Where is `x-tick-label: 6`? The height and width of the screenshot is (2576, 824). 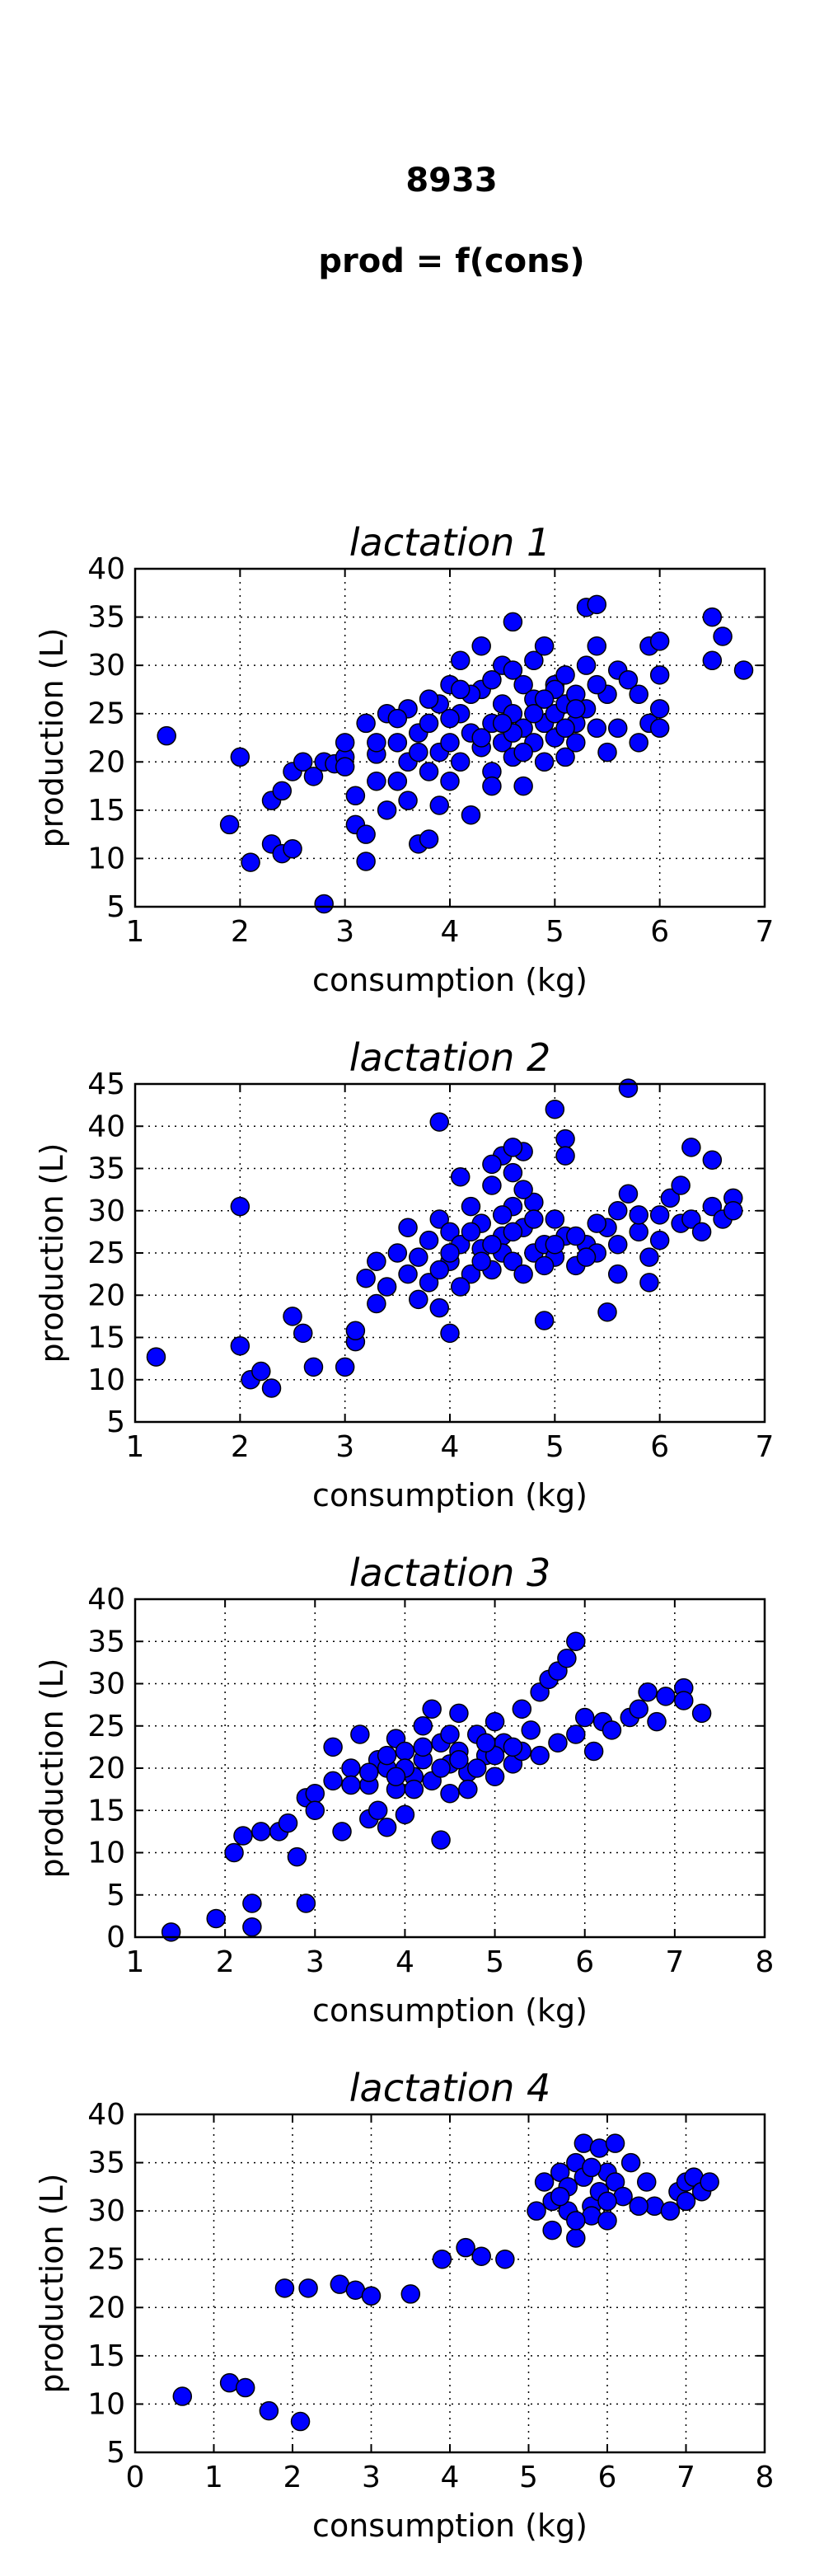
x-tick-label: 6 is located at coordinates (659, 932).